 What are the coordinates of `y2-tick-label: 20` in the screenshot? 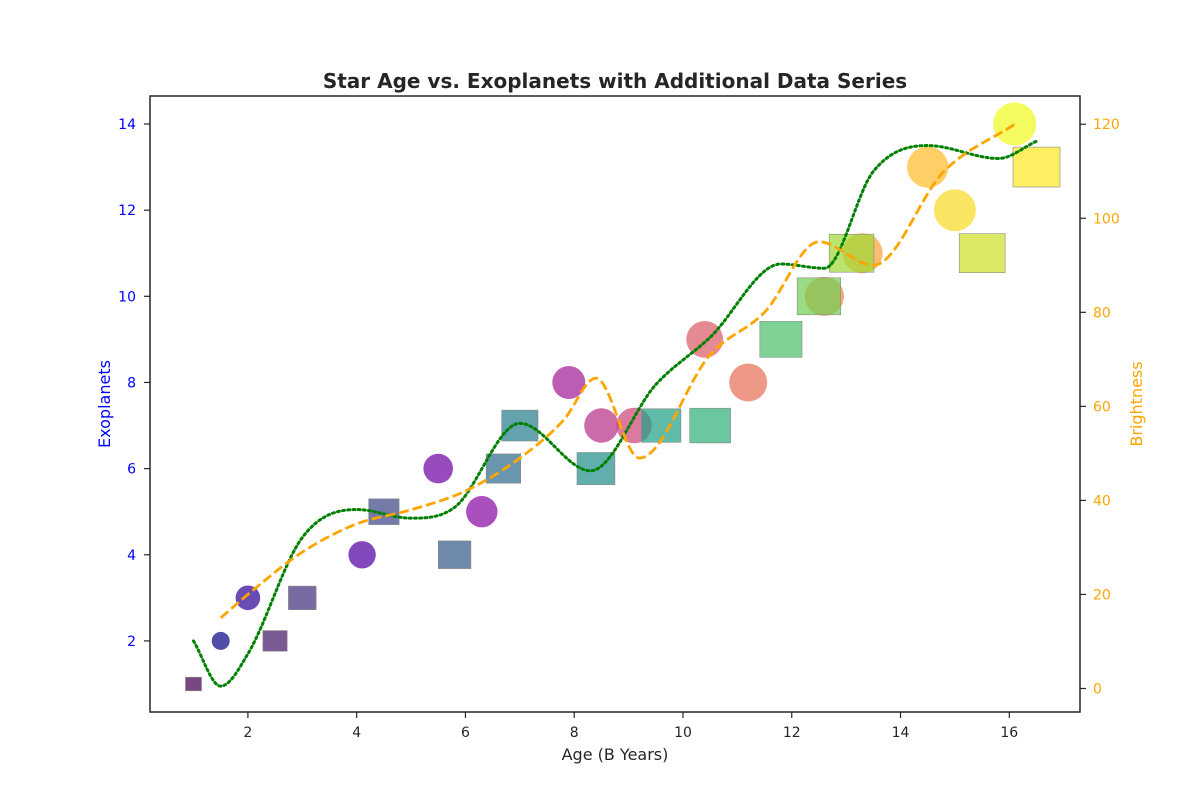 It's located at (1102, 595).